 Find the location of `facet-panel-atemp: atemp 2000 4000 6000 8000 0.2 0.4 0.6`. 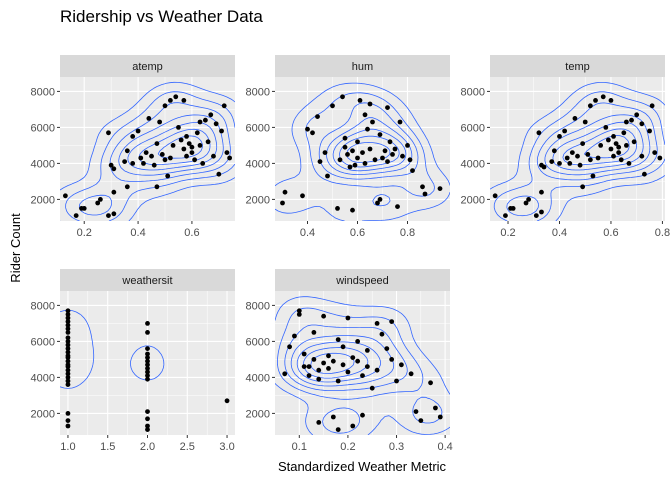

facet-panel-atemp: atemp 2000 4000 6000 8000 0.2 0.4 0.6 is located at coordinates (133, 147).